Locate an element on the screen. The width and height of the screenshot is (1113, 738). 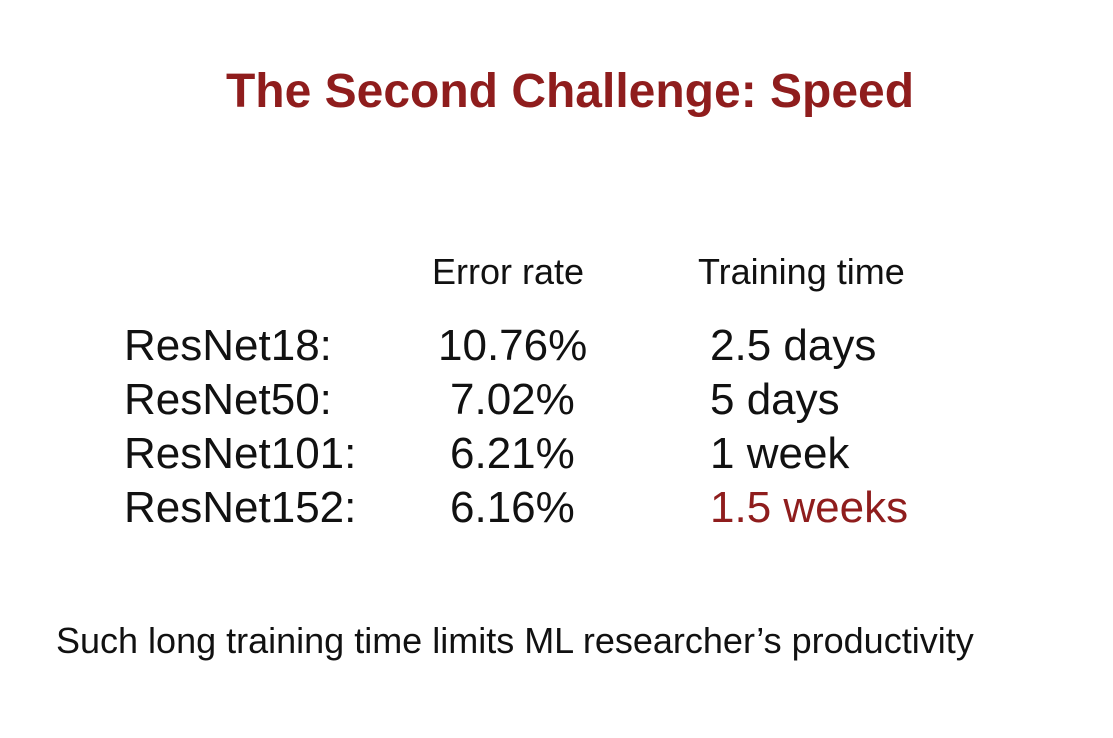
error-rate-value: 7.02% is located at coordinates (512, 399).